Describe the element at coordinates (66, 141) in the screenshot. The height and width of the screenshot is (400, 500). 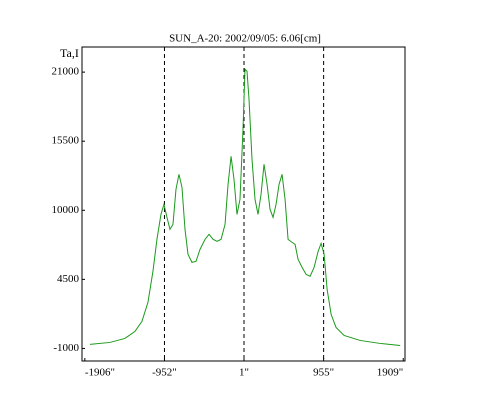
I see `y-tick-label: 15500` at that location.